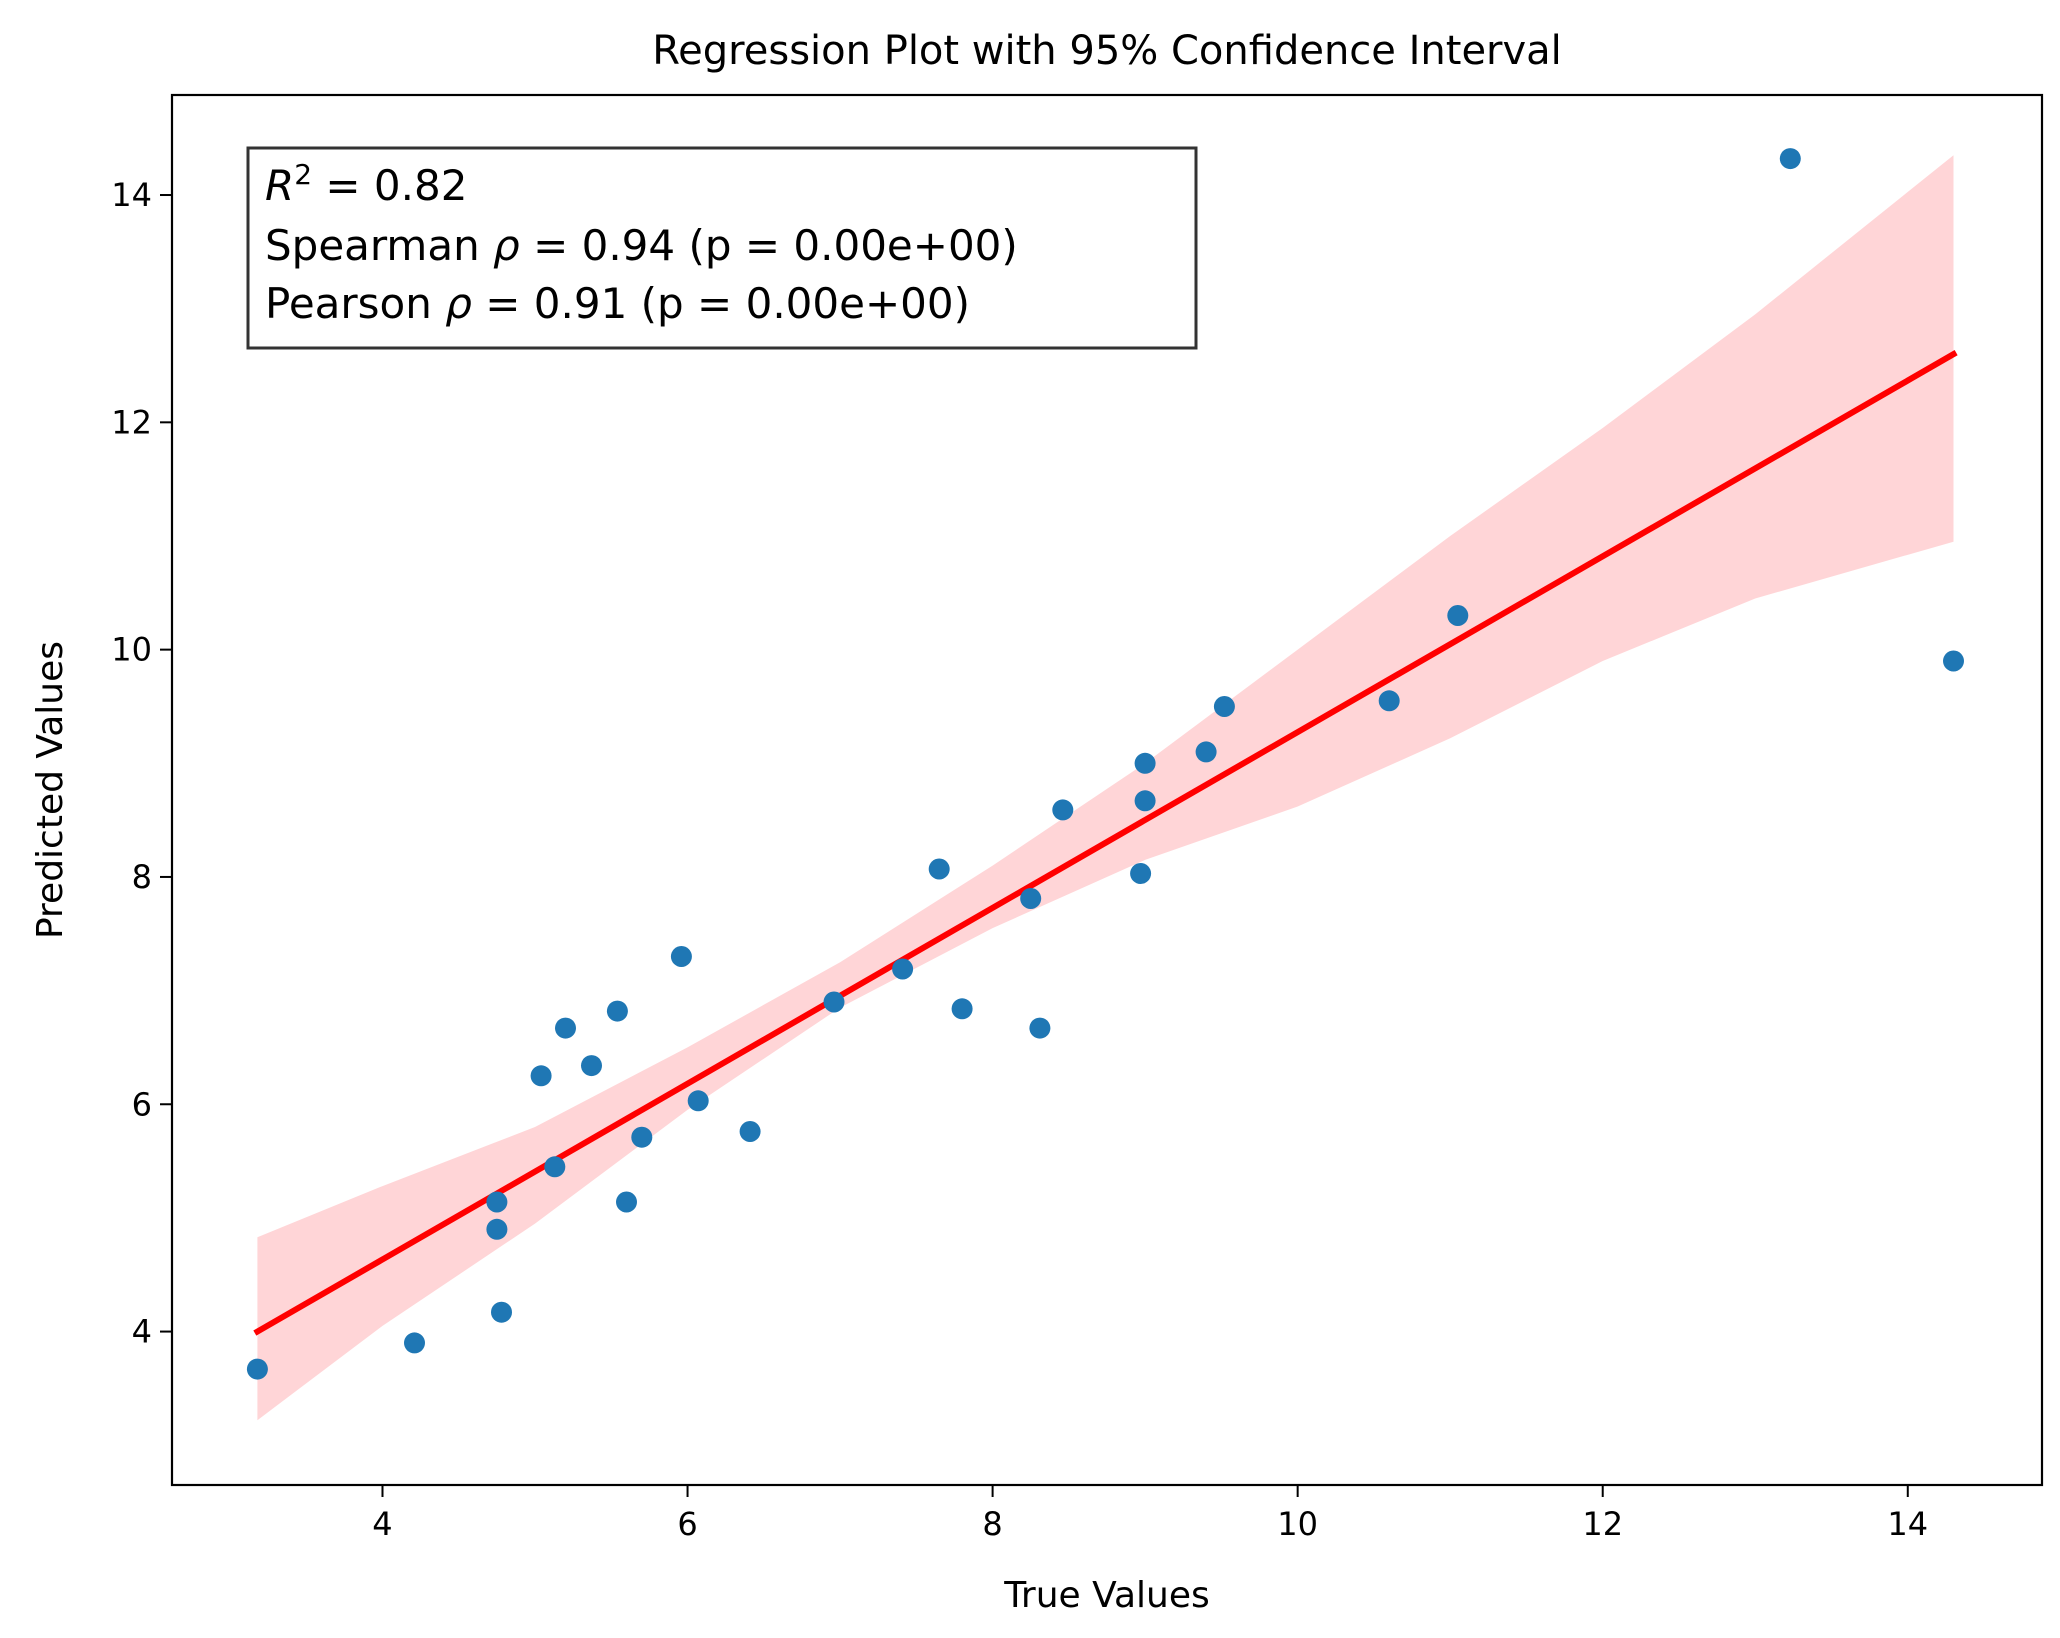  I want to click on y-tick-label-12: 12, so click(131, 422).